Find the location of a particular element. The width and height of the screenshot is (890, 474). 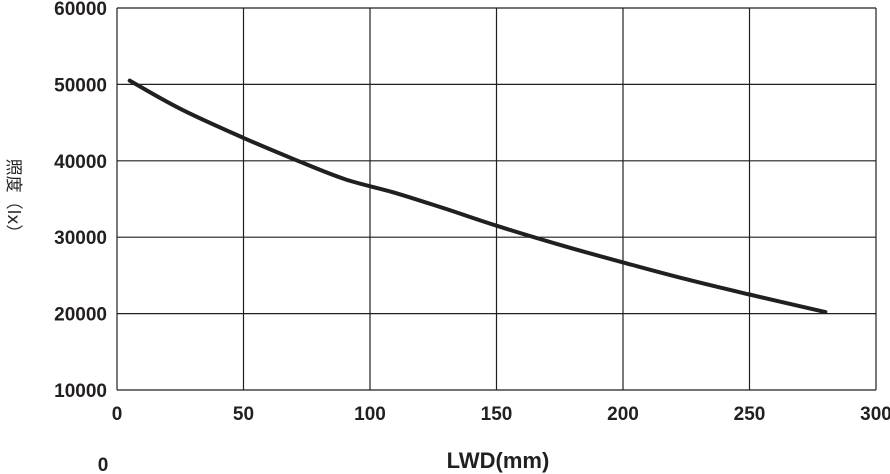

x-tick-label: 0 is located at coordinates (117, 414).